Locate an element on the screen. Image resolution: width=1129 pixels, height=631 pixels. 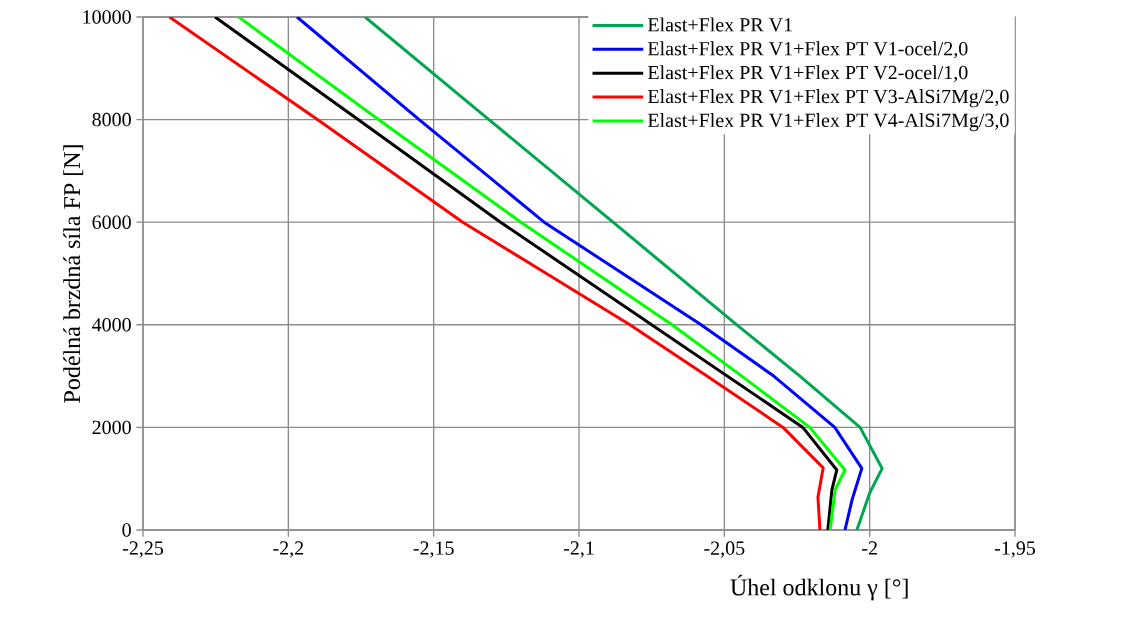
x-tick-label: -1,95 is located at coordinates (1015, 549).